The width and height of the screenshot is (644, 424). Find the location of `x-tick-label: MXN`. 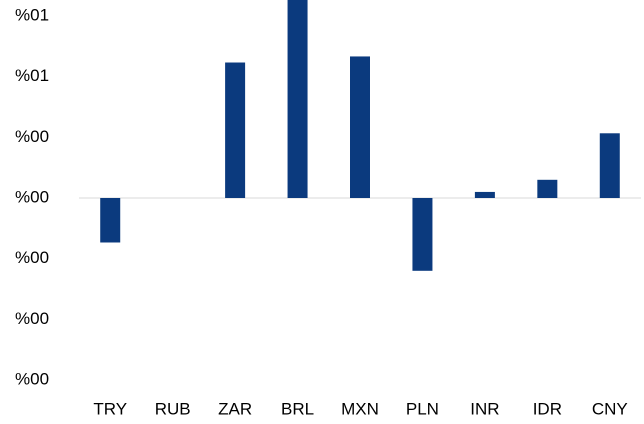

x-tick-label: MXN is located at coordinates (360, 408).